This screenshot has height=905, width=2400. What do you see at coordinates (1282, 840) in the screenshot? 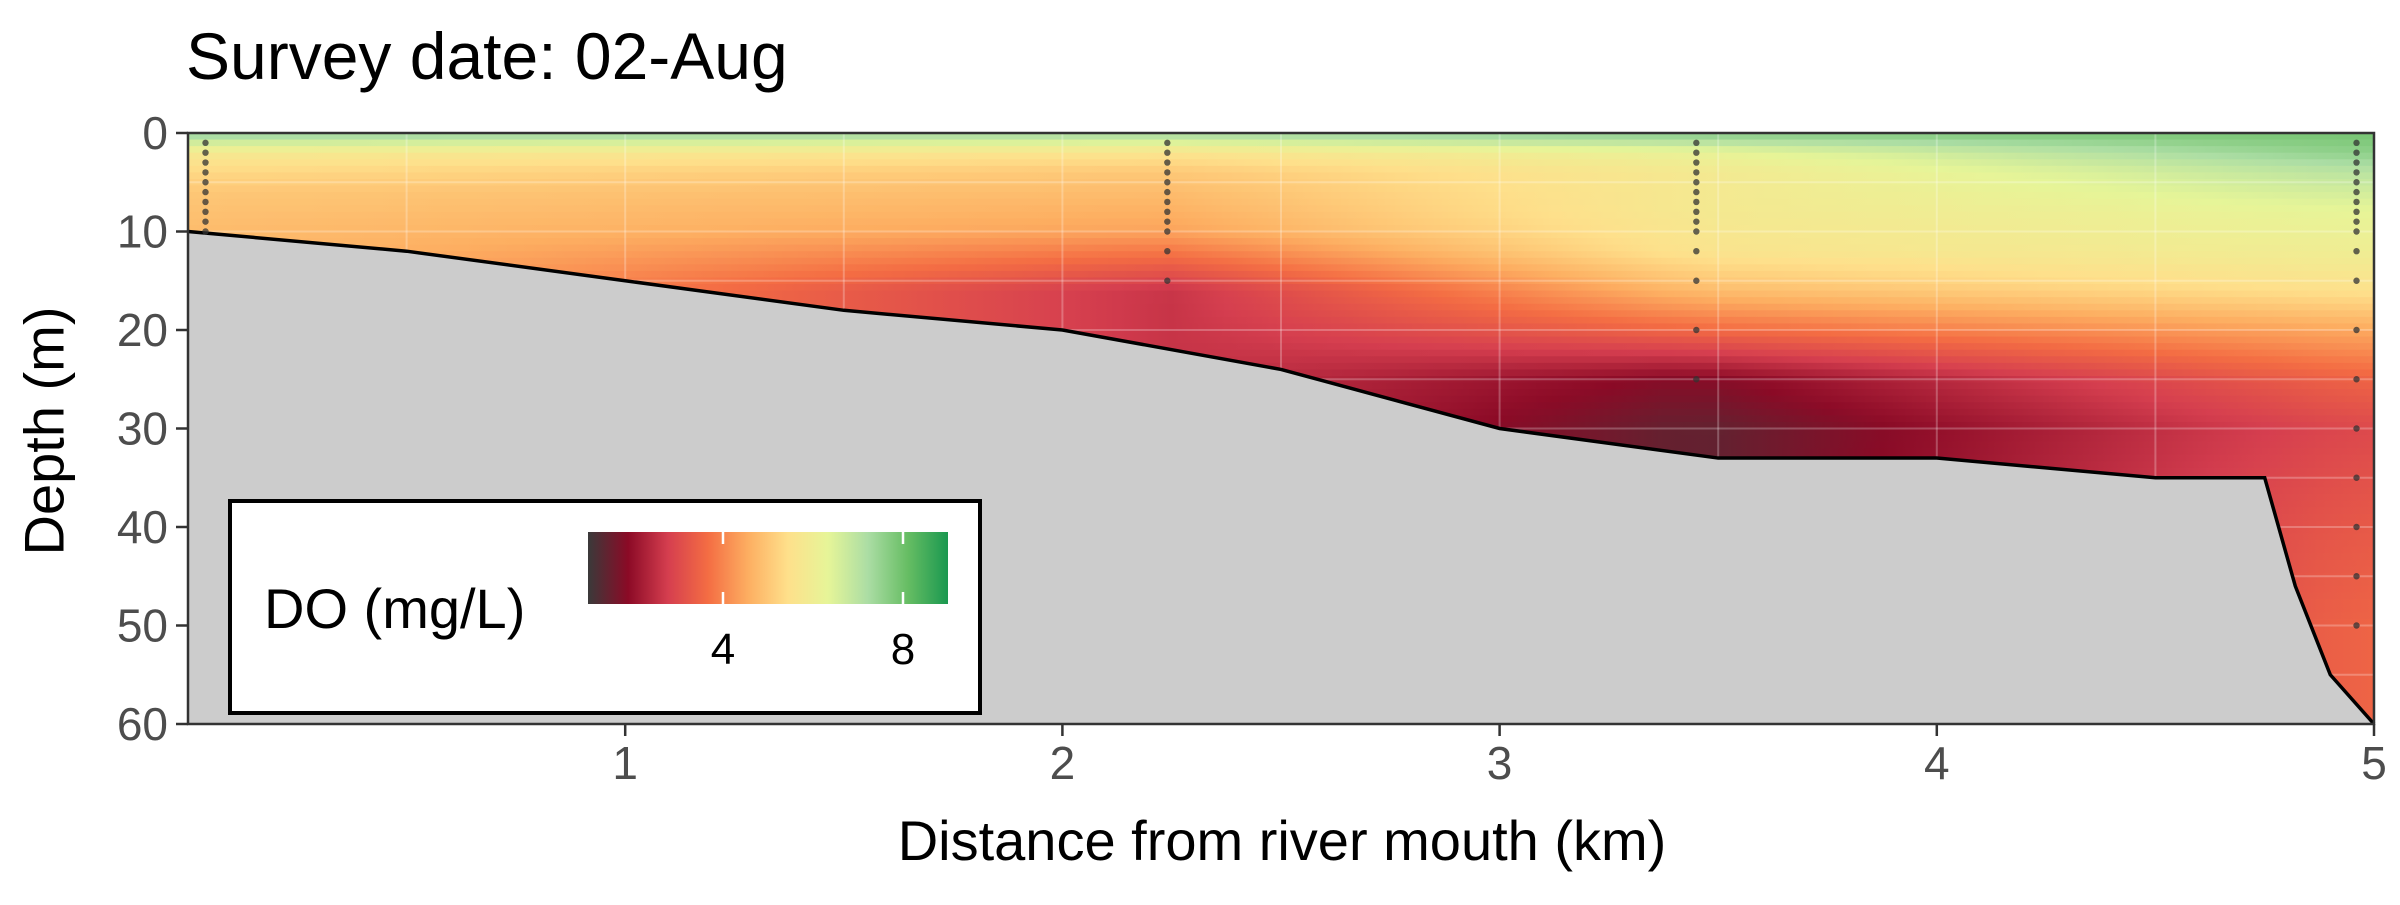
I see `x-axis-label: Distance from river mouth (km)` at bounding box center [1282, 840].